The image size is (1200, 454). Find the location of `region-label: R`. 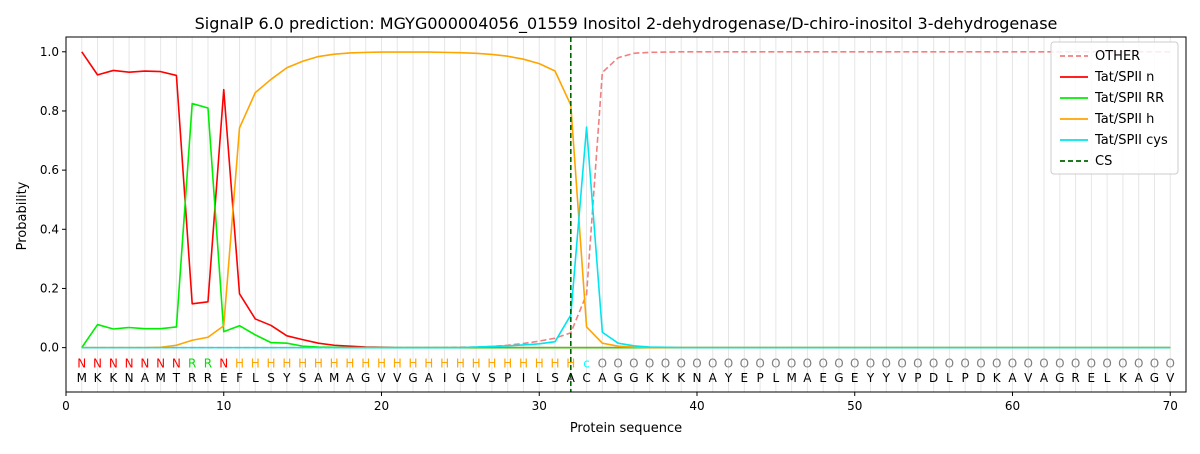

region-label: R is located at coordinates (192, 363).